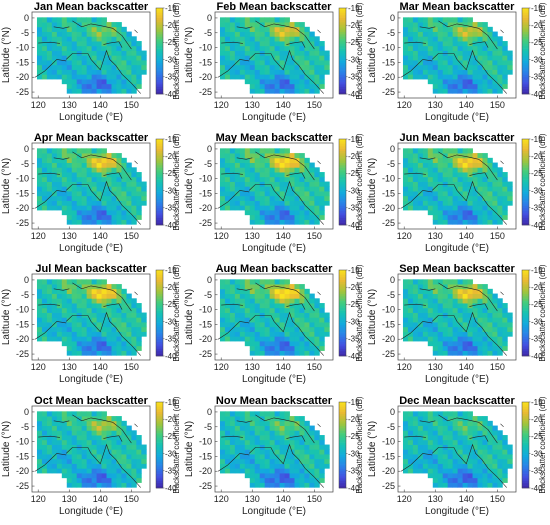 This screenshot has width=550, height=525. I want to click on colorbar-frame, so click(159, 51).